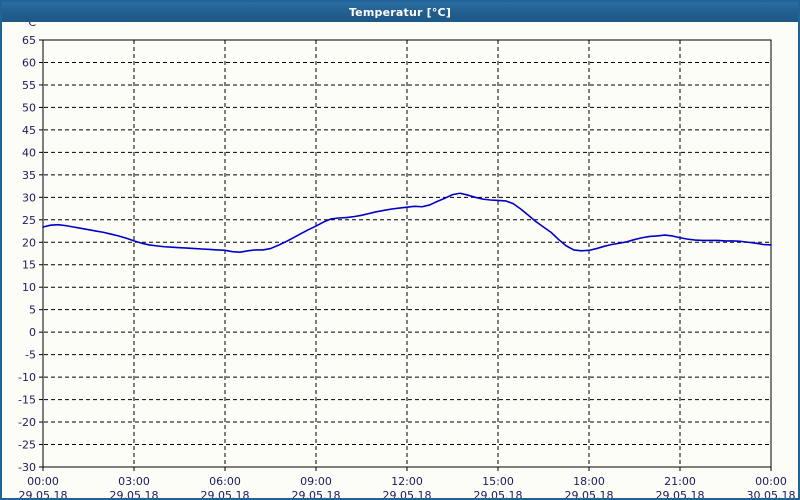  I want to click on temperature-series-line, so click(407, 222).